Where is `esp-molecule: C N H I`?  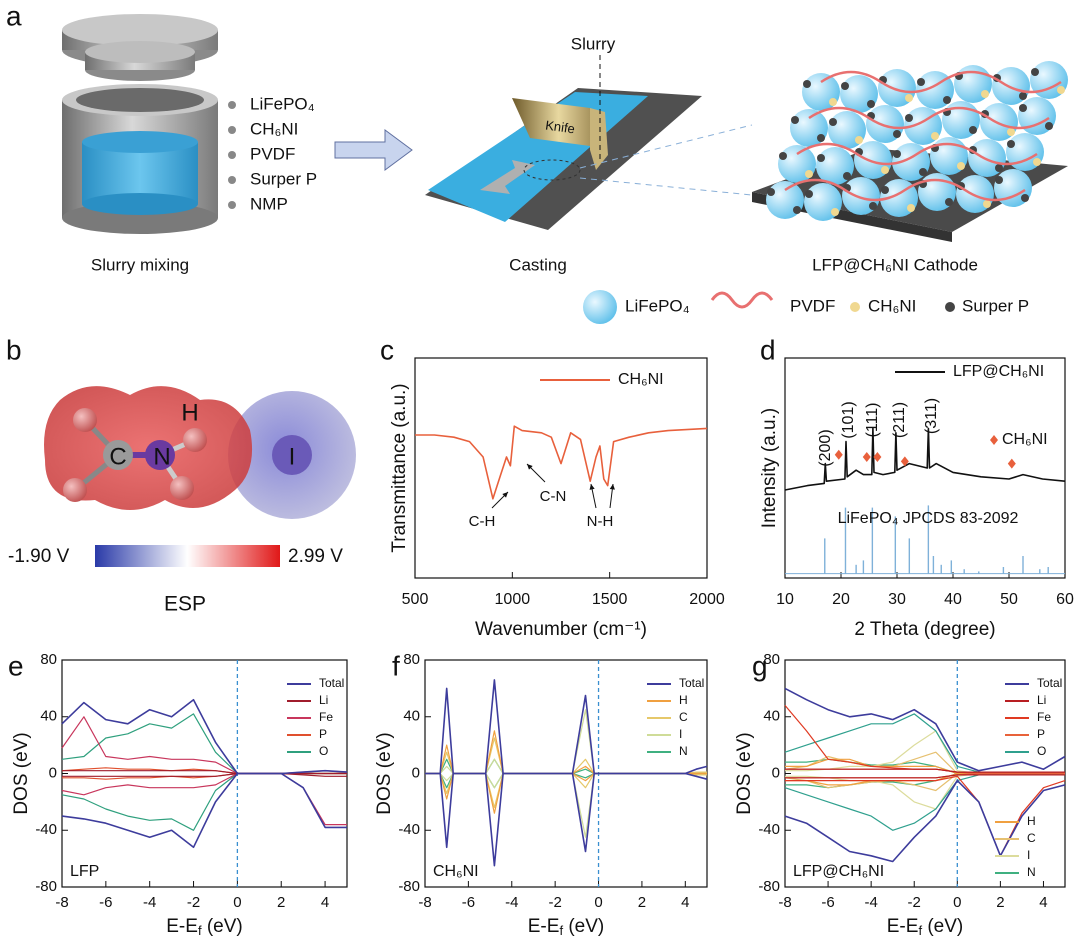
esp-molecule: C N H I is located at coordinates (200, 452).